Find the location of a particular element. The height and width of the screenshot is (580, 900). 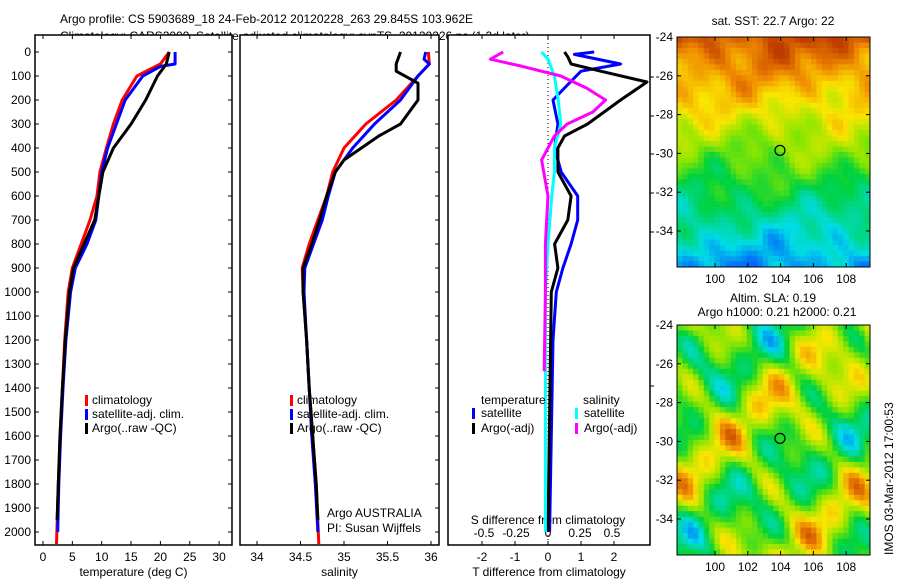

lon-tick-label: 106 is located at coordinates (813, 279).